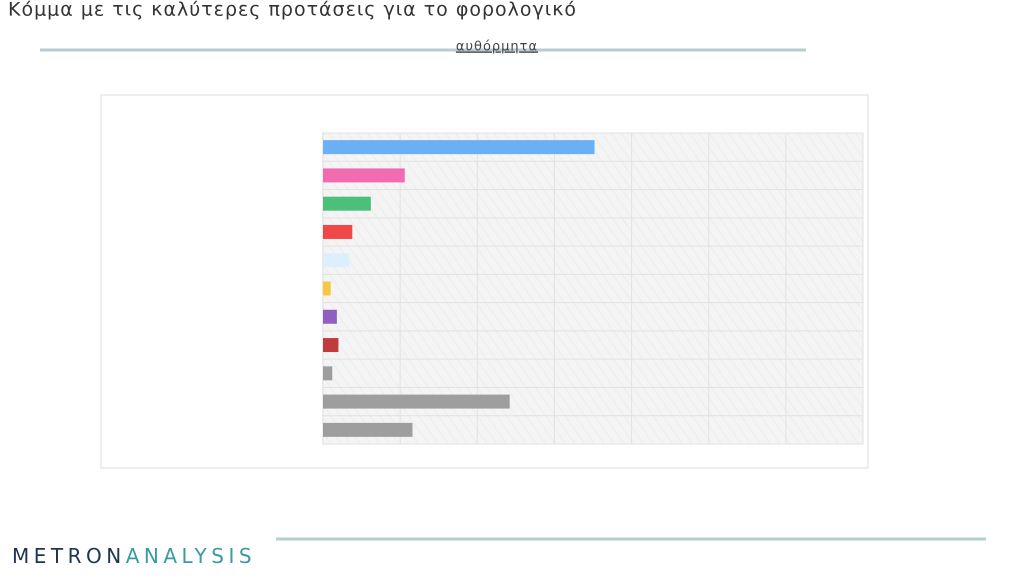 The image size is (1024, 576). I want to click on logo-first: METRON, so click(69, 556).